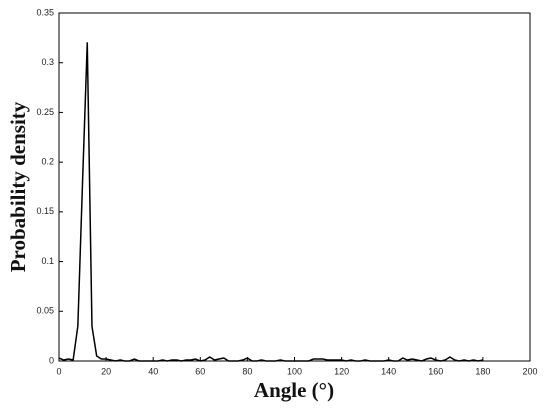 The image size is (550, 410). I want to click on x-tick-label: 120, so click(341, 371).